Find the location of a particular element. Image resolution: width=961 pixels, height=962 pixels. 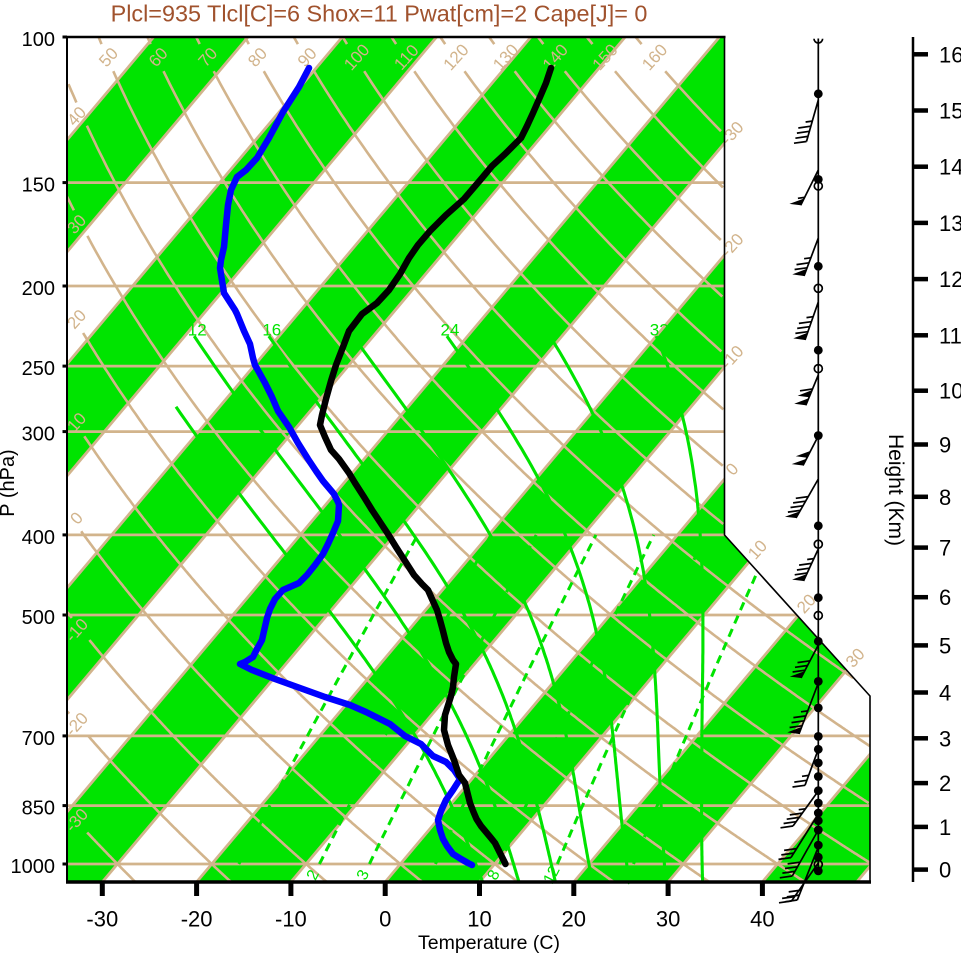

svg-text: 4 is located at coordinates (945, 693).